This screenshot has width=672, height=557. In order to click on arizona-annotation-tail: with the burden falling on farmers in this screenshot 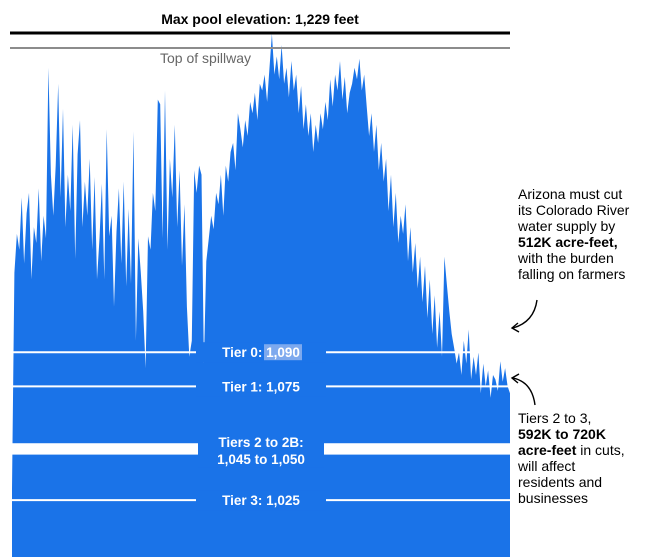, I will do `click(572, 266)`.